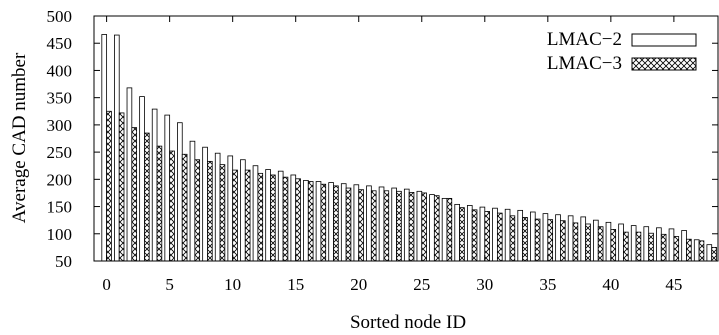  What do you see at coordinates (60, 98) in the screenshot?
I see `y-tick-label: 350` at bounding box center [60, 98].